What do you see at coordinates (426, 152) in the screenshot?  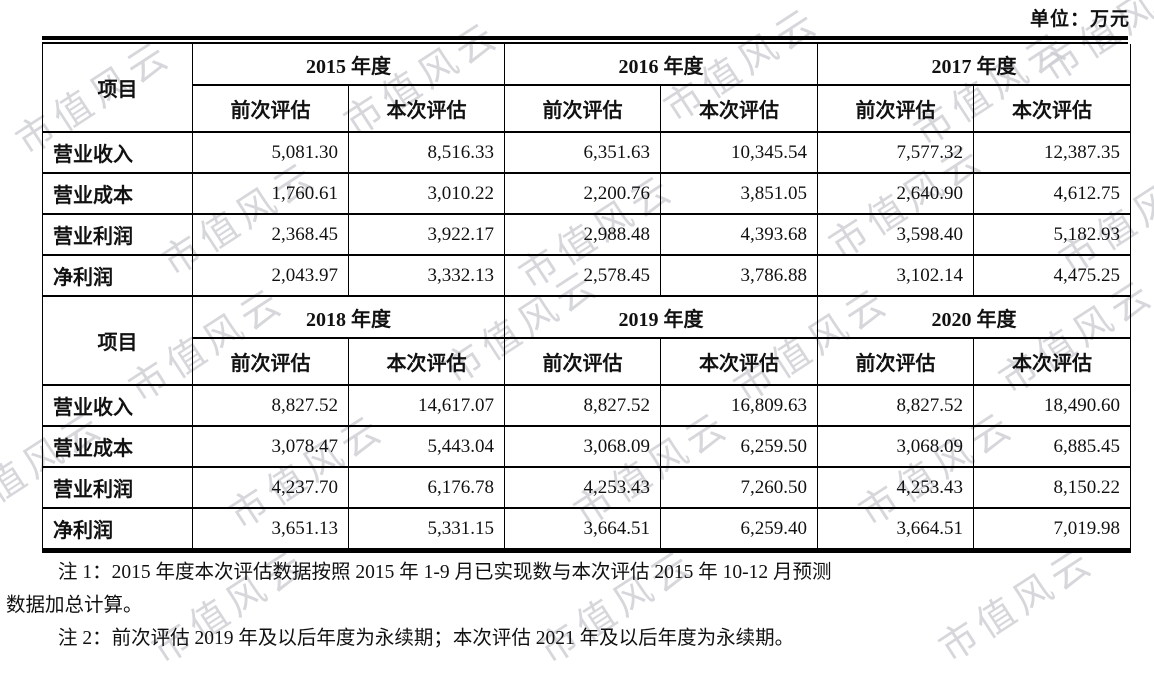 I see `value-cell: 8,516.33` at bounding box center [426, 152].